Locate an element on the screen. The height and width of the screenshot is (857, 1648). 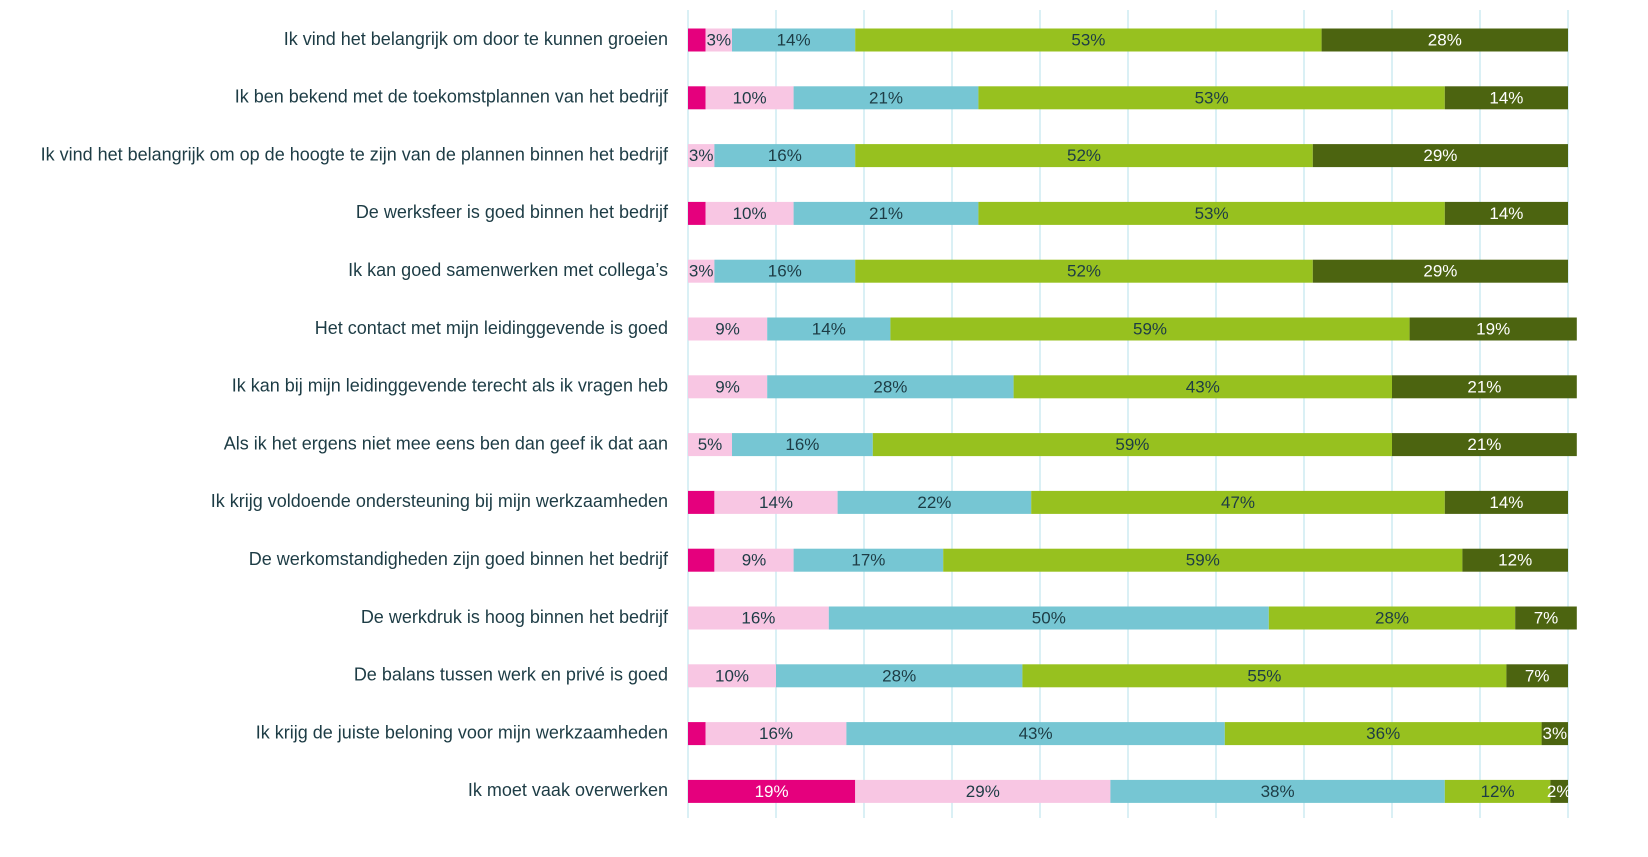
data-label: 2% is located at coordinates (1559, 791).